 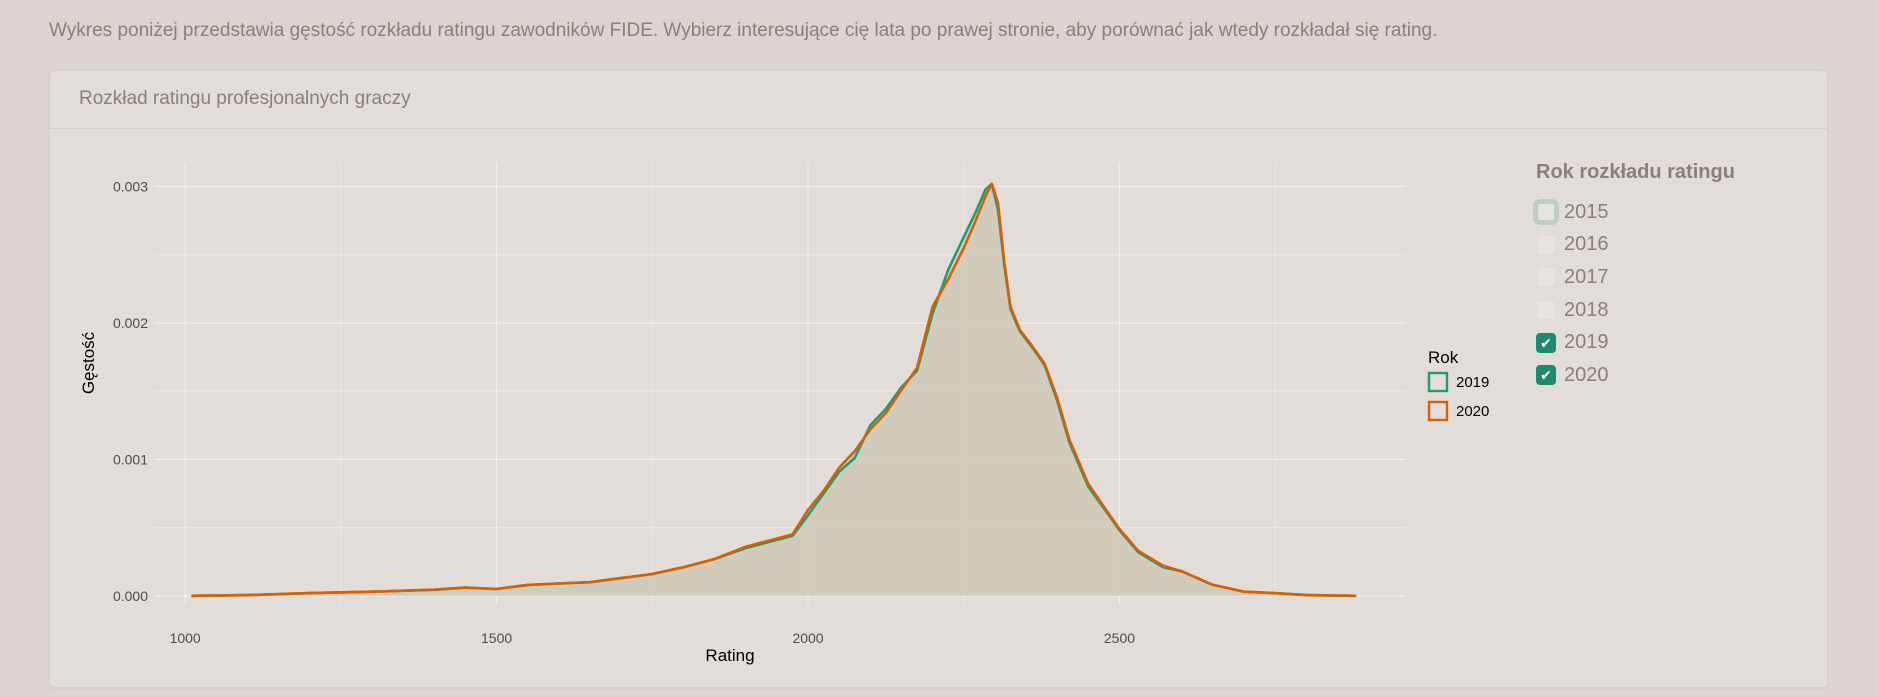 What do you see at coordinates (1586, 244) in the screenshot?
I see `year-option-label: 2016` at bounding box center [1586, 244].